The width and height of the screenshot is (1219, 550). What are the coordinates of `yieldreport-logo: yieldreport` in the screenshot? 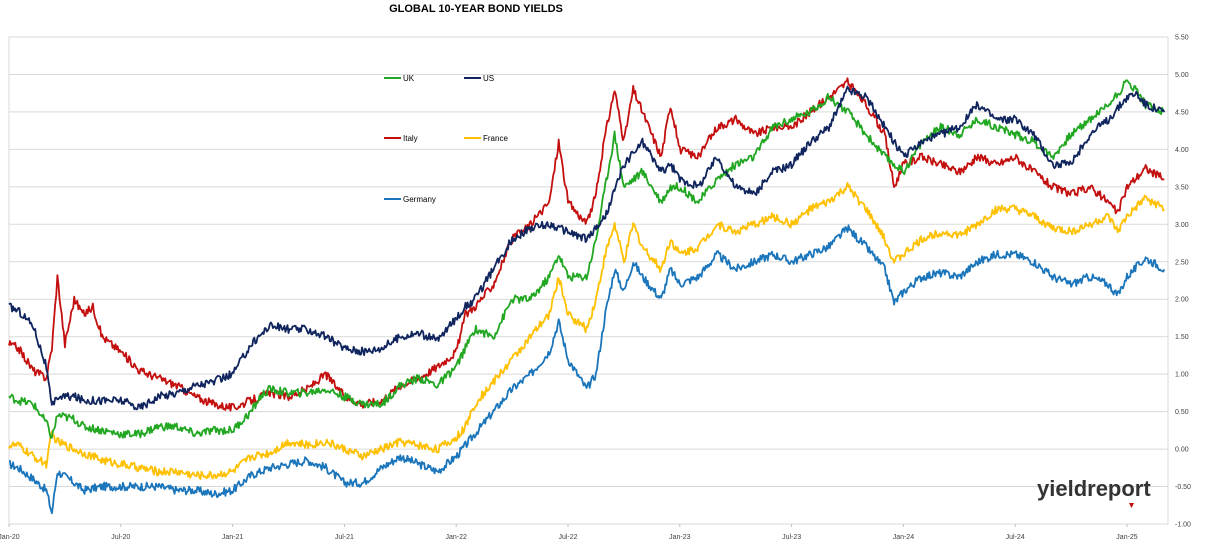 It's located at (1094, 492).